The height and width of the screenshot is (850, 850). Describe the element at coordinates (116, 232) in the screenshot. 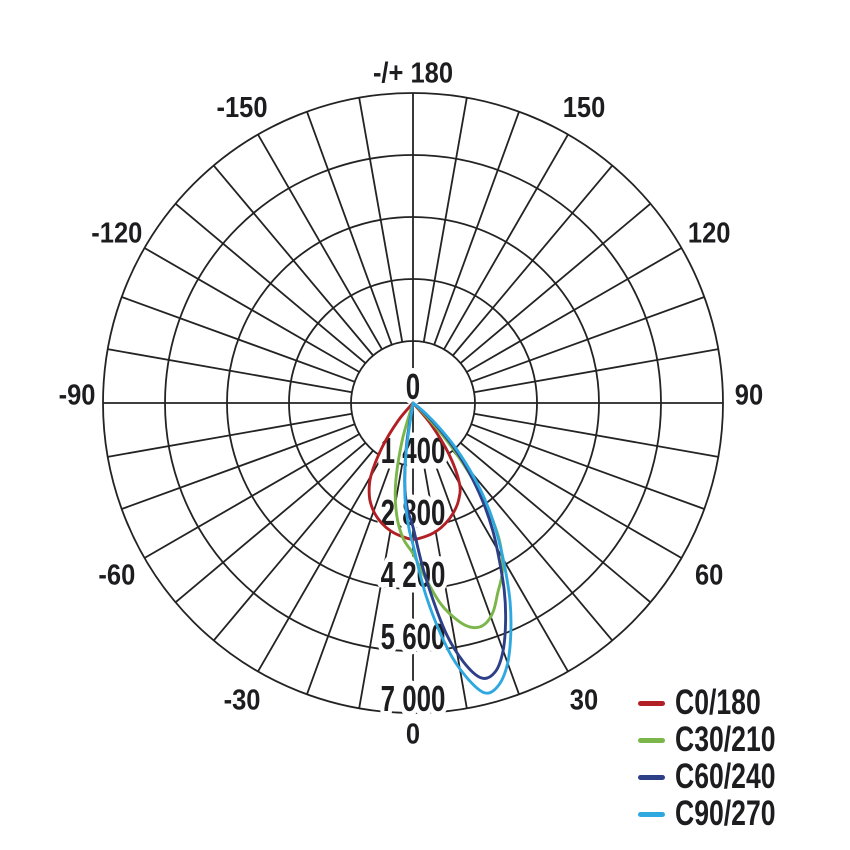

I see `angle-label--120: -120` at that location.